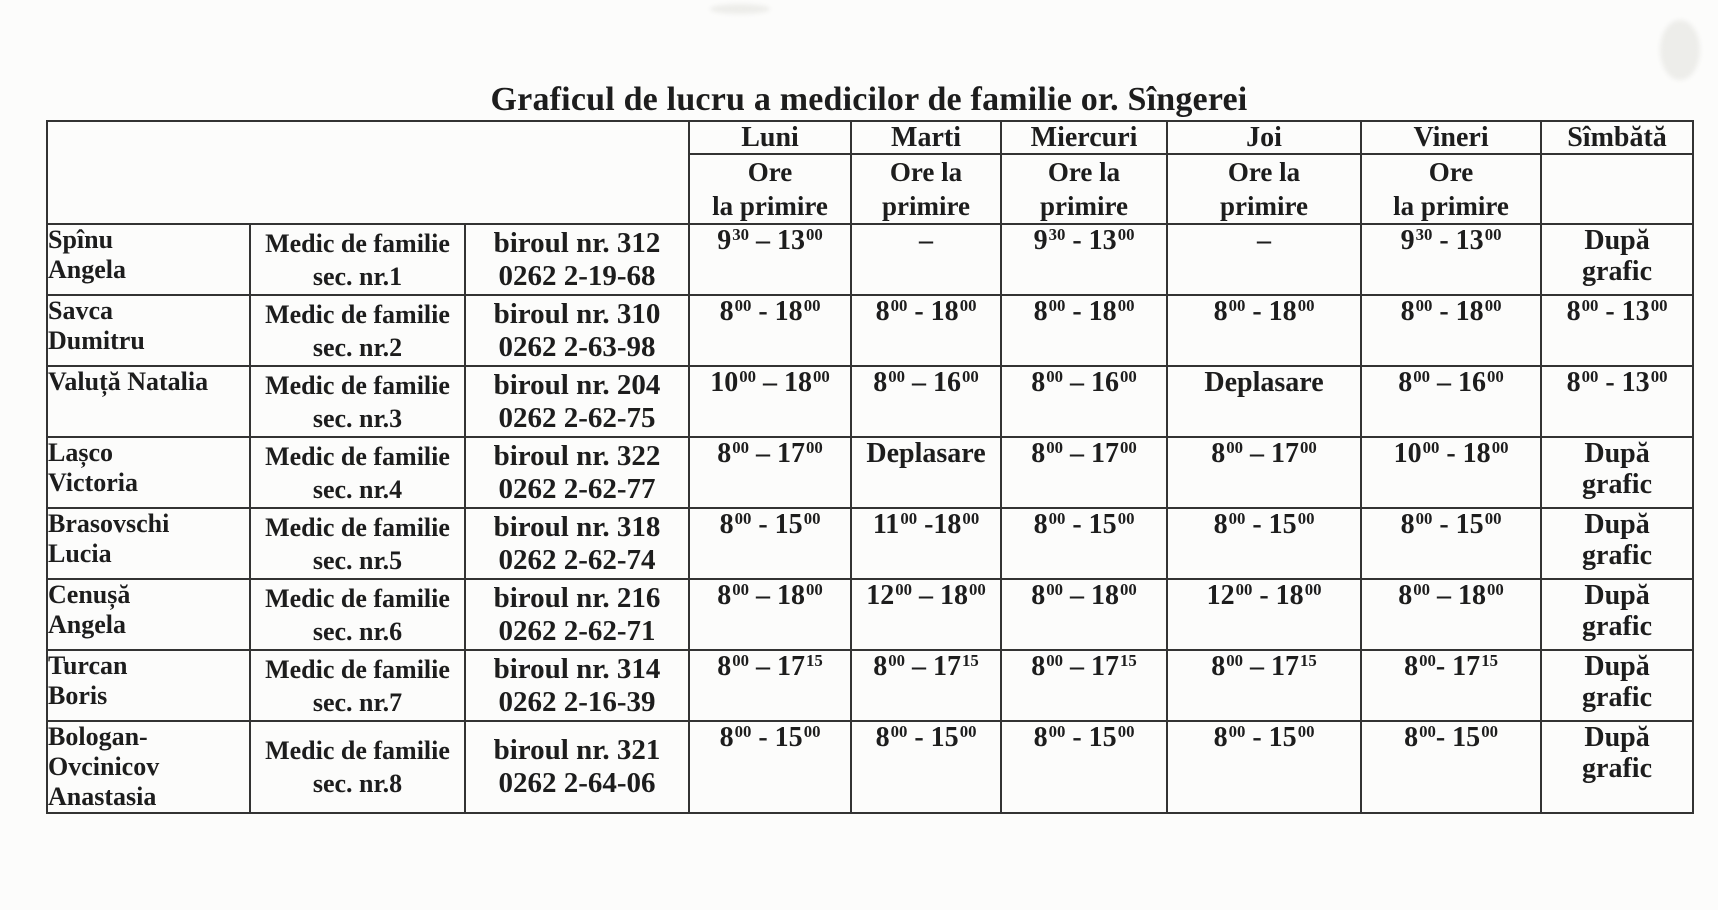  I want to click on day-header-luni: Luni, so click(770, 137).